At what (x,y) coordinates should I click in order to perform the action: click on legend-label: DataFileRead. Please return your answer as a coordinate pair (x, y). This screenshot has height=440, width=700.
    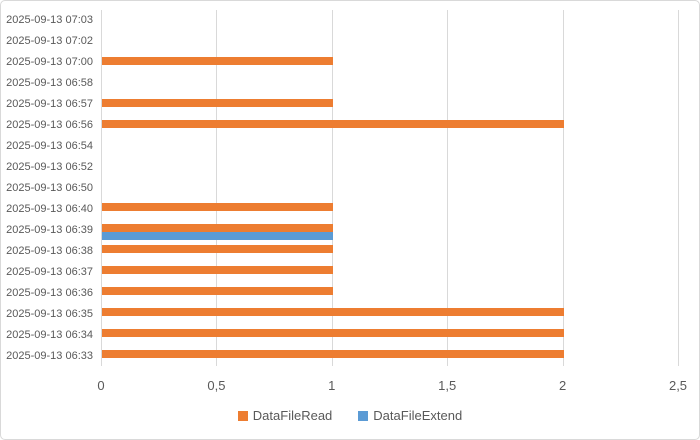
    Looking at the image, I should click on (292, 415).